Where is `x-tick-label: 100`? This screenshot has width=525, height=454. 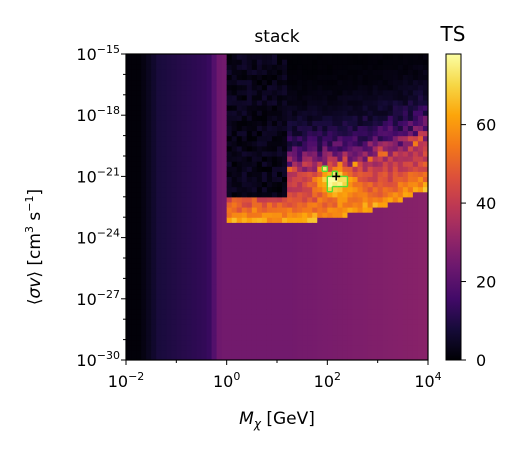 x-tick-label: 100 is located at coordinates (226, 380).